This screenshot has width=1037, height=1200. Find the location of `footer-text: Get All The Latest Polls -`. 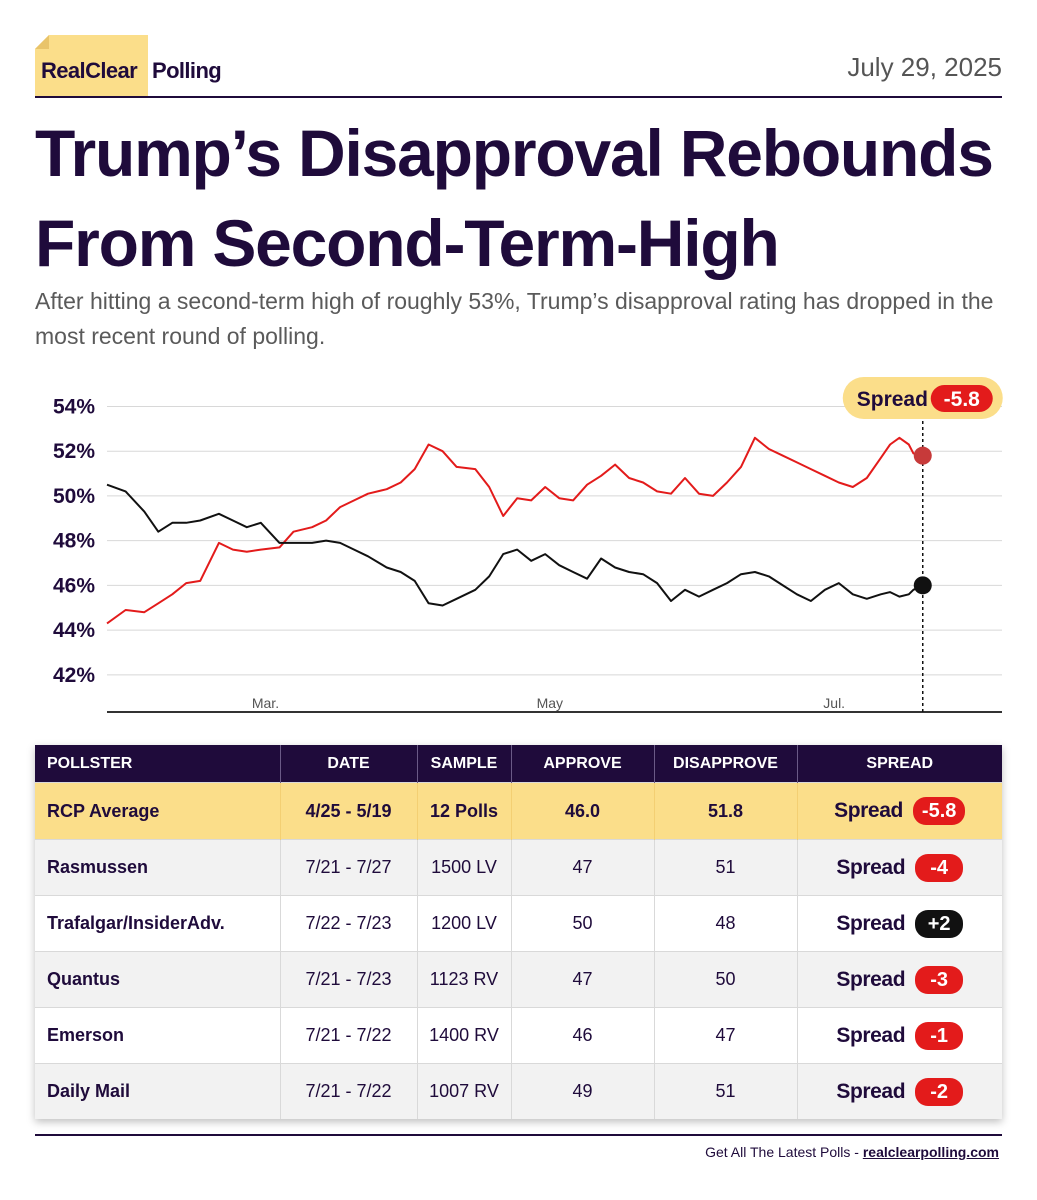

footer-text: Get All The Latest Polls - is located at coordinates (782, 1152).